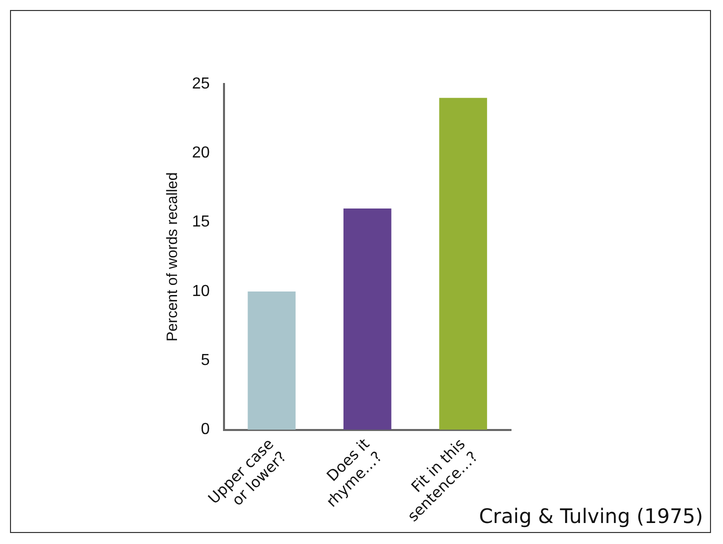  Describe the element at coordinates (201, 222) in the screenshot. I see `y-tick-label: 15` at that location.